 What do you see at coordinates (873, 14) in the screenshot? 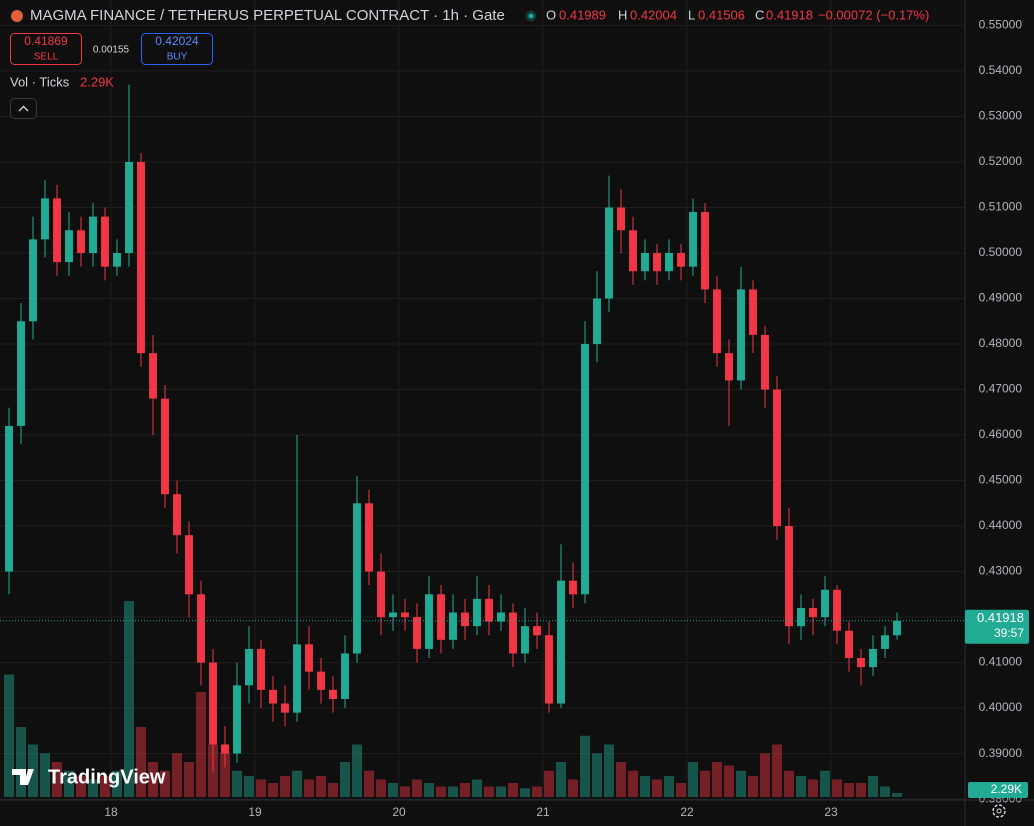
I see `change: −0.00072 (−0.17%)` at bounding box center [873, 14].